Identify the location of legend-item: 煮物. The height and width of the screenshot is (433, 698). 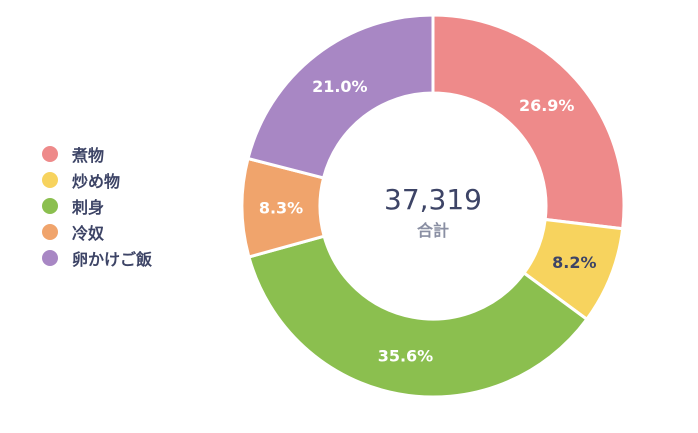
(97, 154).